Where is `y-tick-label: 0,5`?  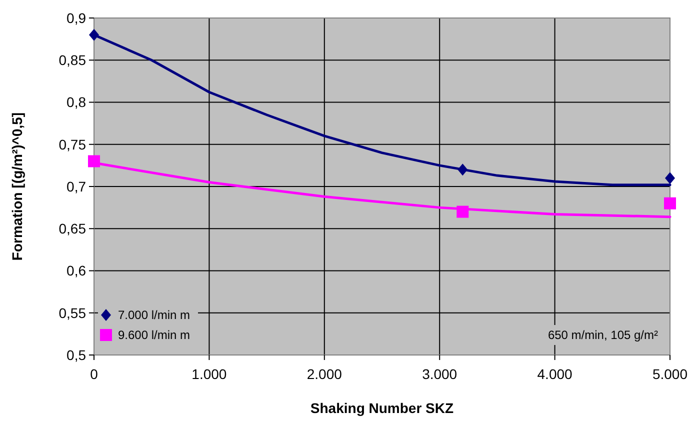 y-tick-label: 0,5 is located at coordinates (76, 354).